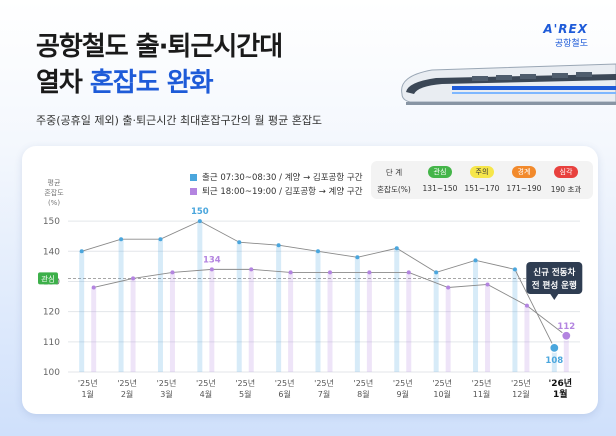  What do you see at coordinates (571, 44) in the screenshot?
I see `logo-ko: 공항철도` at bounding box center [571, 44].